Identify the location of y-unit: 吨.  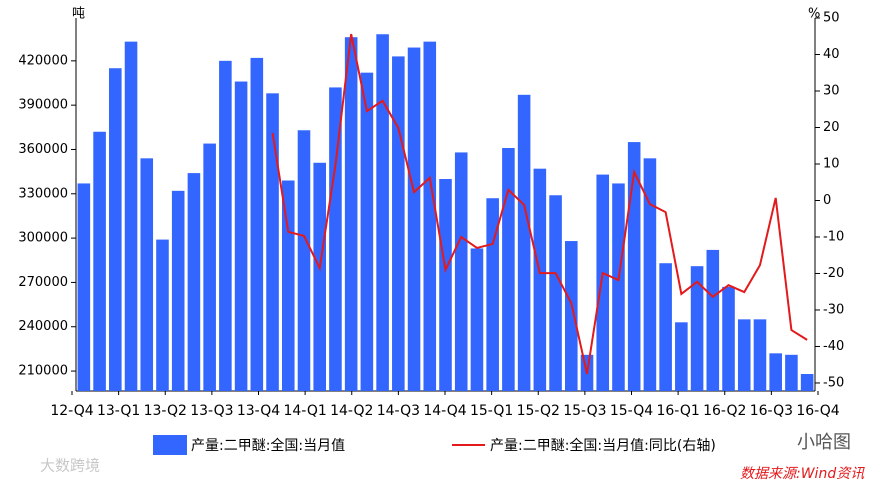
(78, 14).